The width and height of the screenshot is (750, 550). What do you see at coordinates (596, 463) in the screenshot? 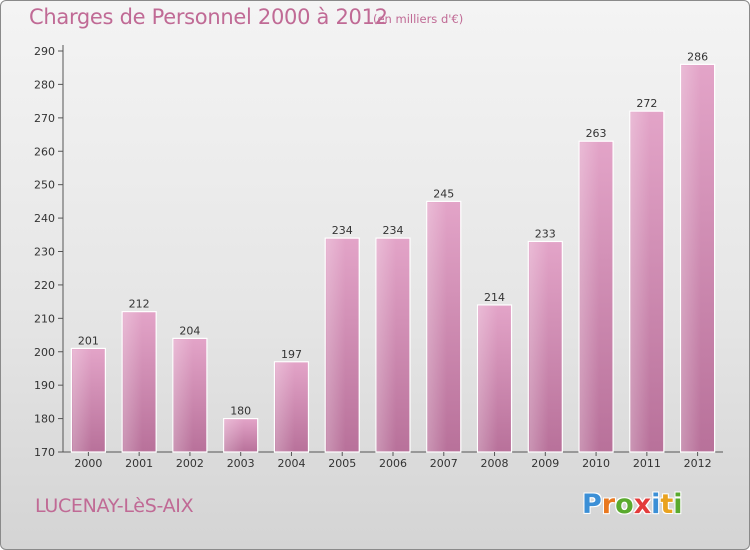
I see `x-tick-label: 2010` at bounding box center [596, 463].